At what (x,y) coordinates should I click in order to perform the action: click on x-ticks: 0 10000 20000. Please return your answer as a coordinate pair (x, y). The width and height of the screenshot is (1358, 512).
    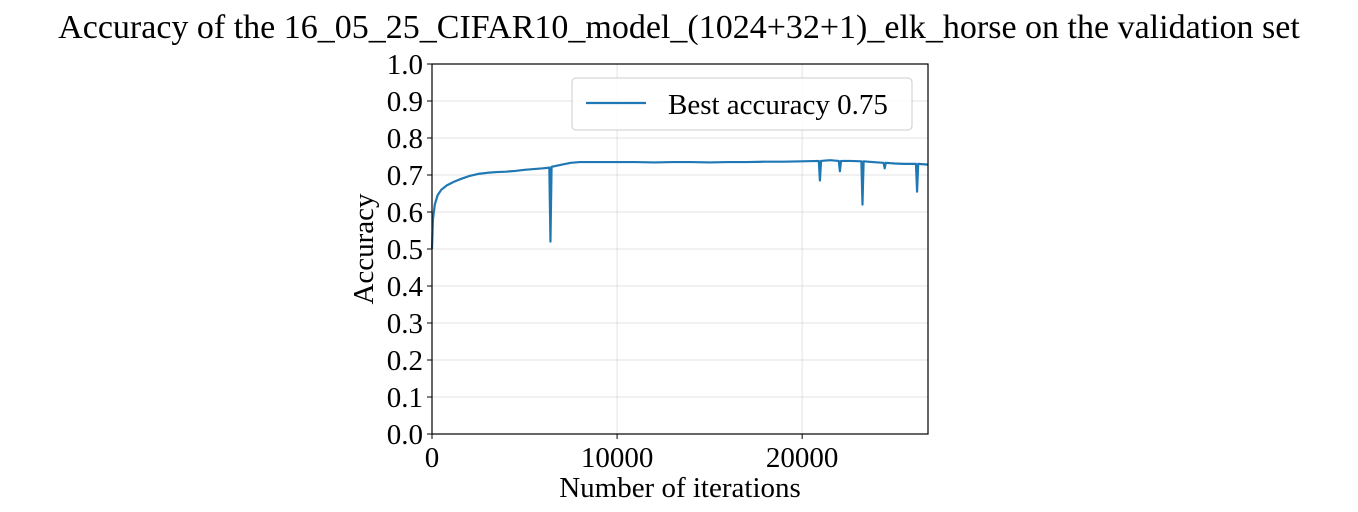
    Looking at the image, I should click on (632, 454).